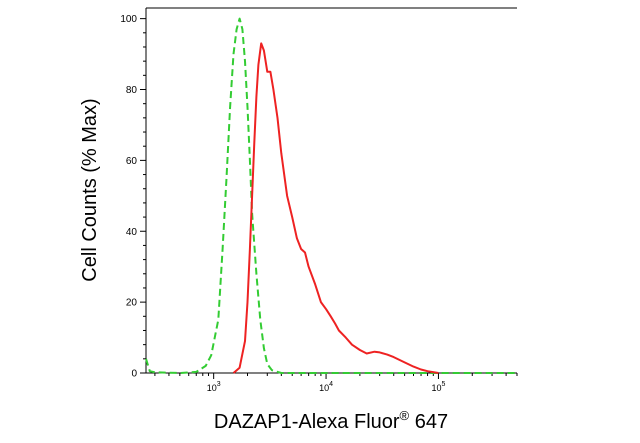 This screenshot has width=640, height=443. Describe the element at coordinates (90, 189) in the screenshot. I see `y-axis-label: Cell Counts (% Max)` at that location.